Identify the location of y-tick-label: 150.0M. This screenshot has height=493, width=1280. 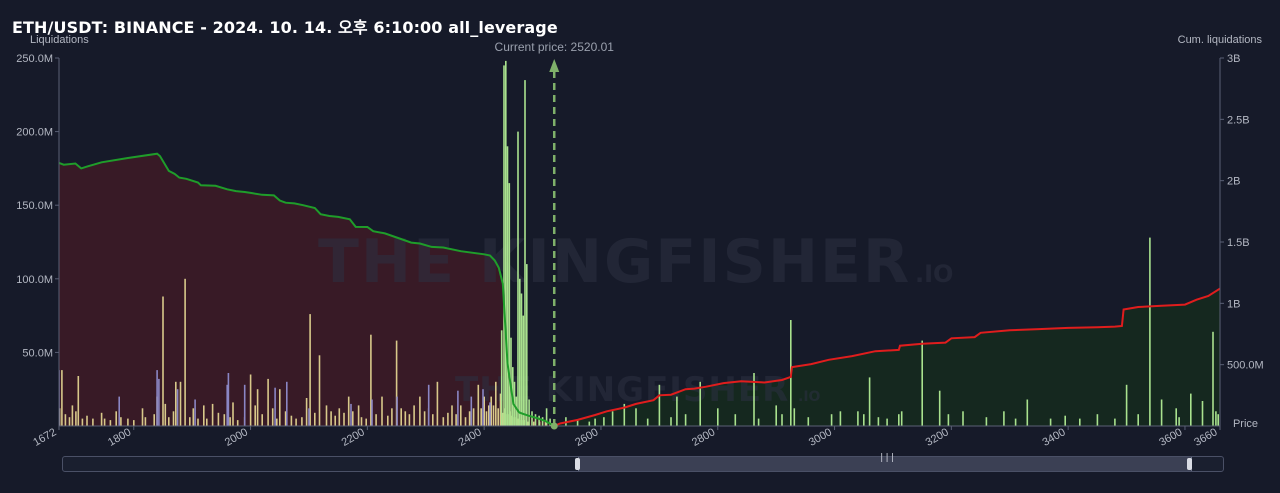
(34, 206).